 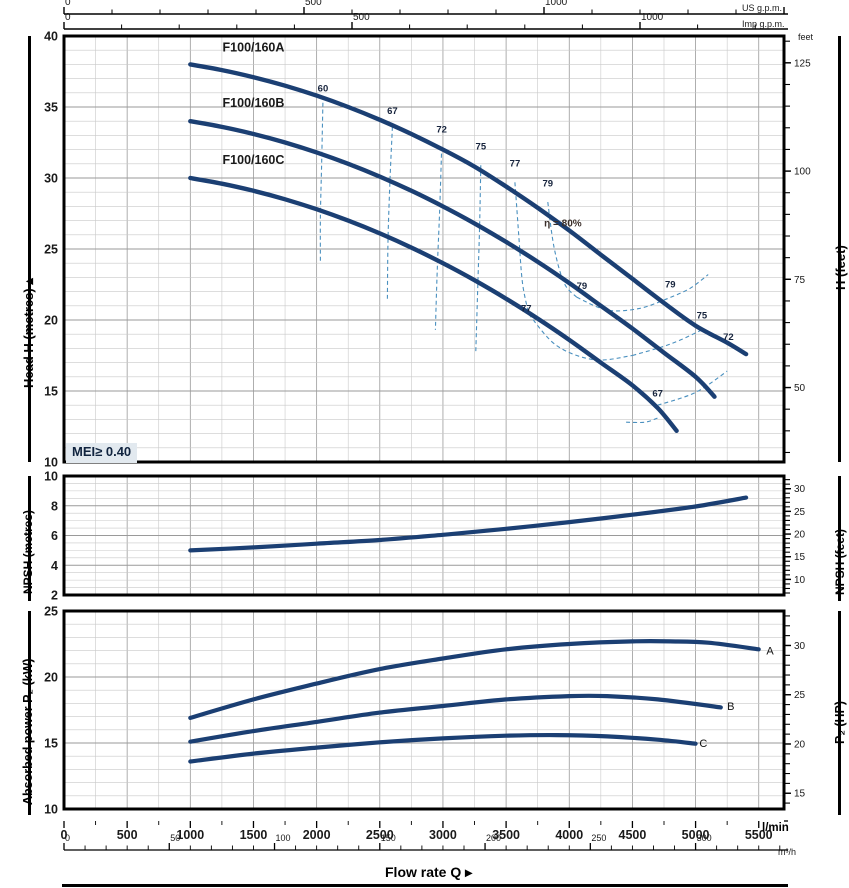 What do you see at coordinates (704, 838) in the screenshot?
I see `m3h-tick-label: 300` at bounding box center [704, 838].